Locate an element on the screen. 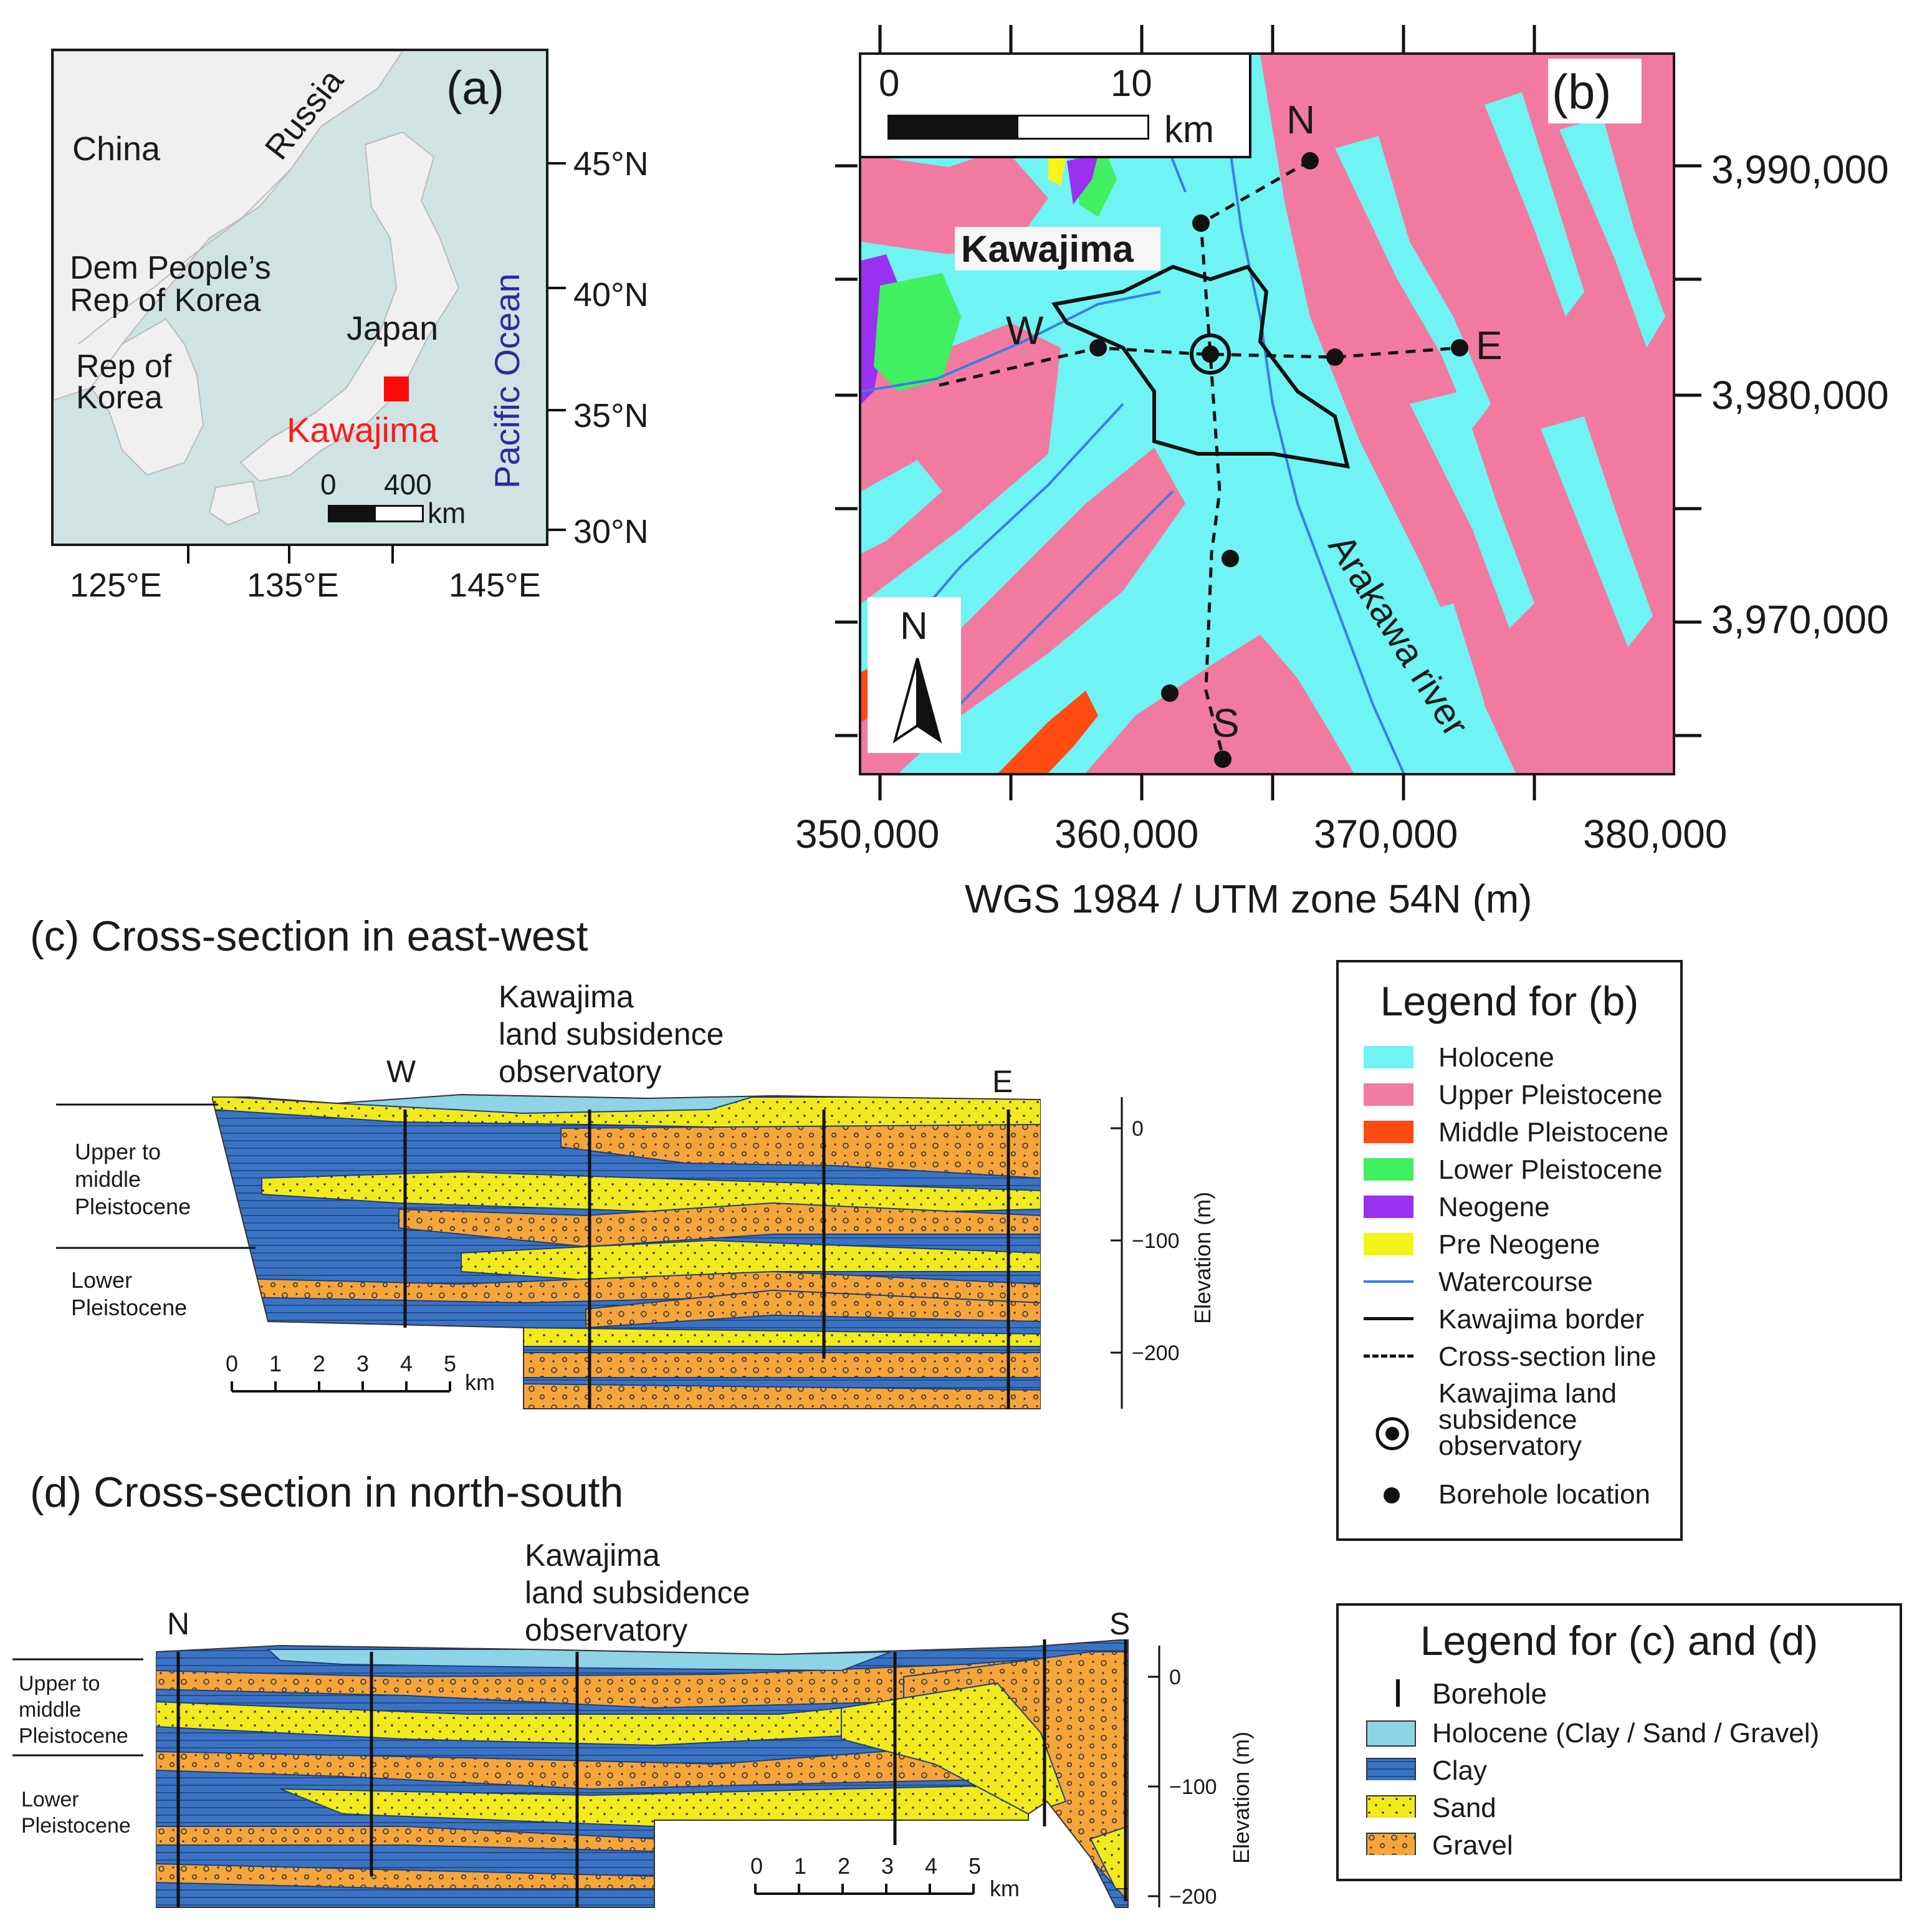 The width and height of the screenshot is (1932, 1923). scale-a-start: 0 is located at coordinates (328, 484).